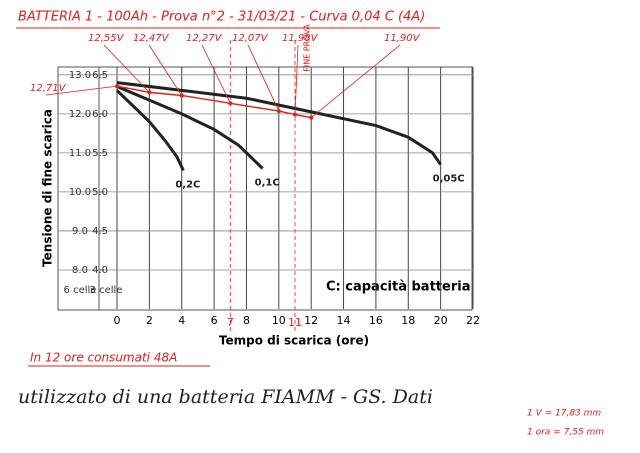 This screenshot has height=453, width=640. What do you see at coordinates (149, 320) in the screenshot?
I see `x-tick-label: 2` at bounding box center [149, 320].